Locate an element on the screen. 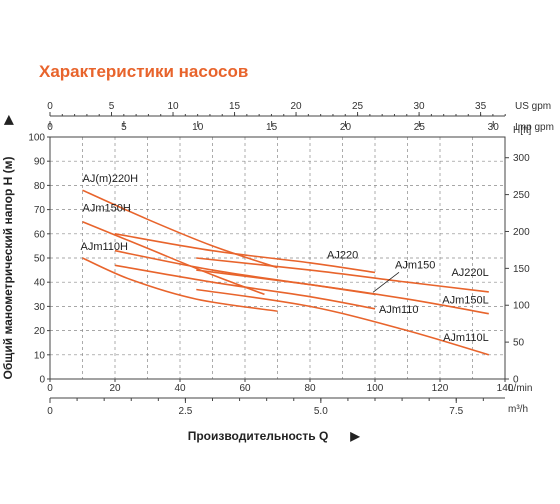 The image size is (560, 504). label-ajm110: AJm110 is located at coordinates (399, 310).